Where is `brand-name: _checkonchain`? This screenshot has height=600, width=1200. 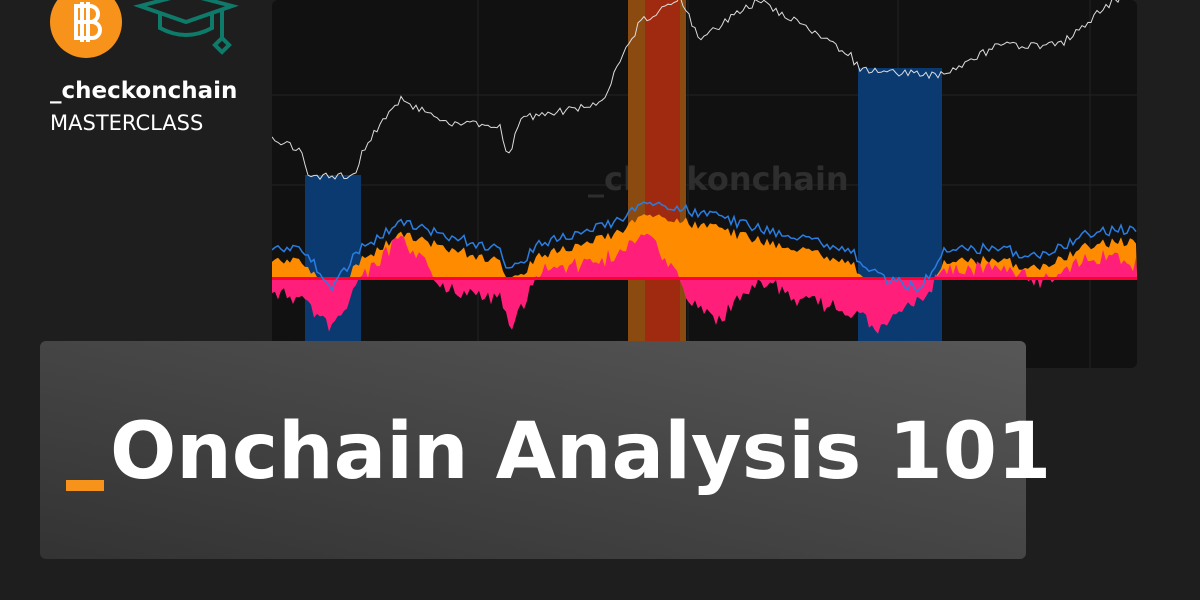
brand-name: _checkonchain is located at coordinates (143, 91).